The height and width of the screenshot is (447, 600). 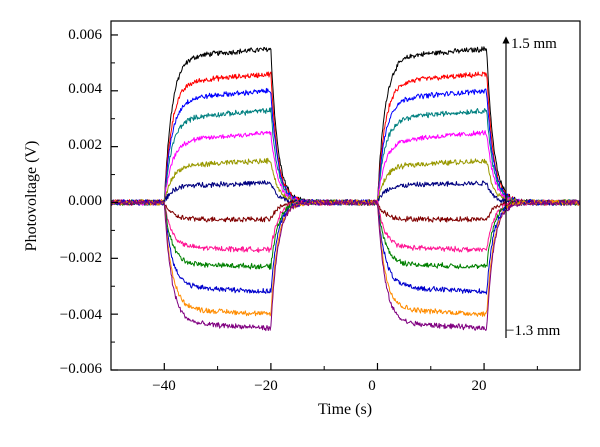 I want to click on x-tick-label: −20, so click(x=265, y=386).